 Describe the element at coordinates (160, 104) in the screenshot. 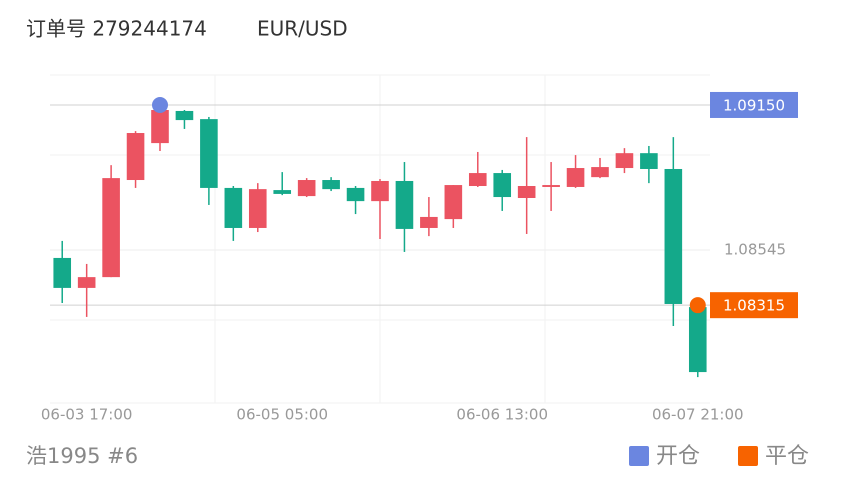

I see `open-marker` at that location.